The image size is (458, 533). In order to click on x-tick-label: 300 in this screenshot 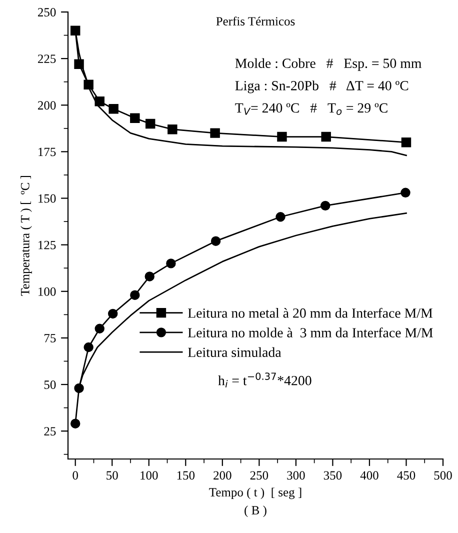, I will do `click(296, 475)`.